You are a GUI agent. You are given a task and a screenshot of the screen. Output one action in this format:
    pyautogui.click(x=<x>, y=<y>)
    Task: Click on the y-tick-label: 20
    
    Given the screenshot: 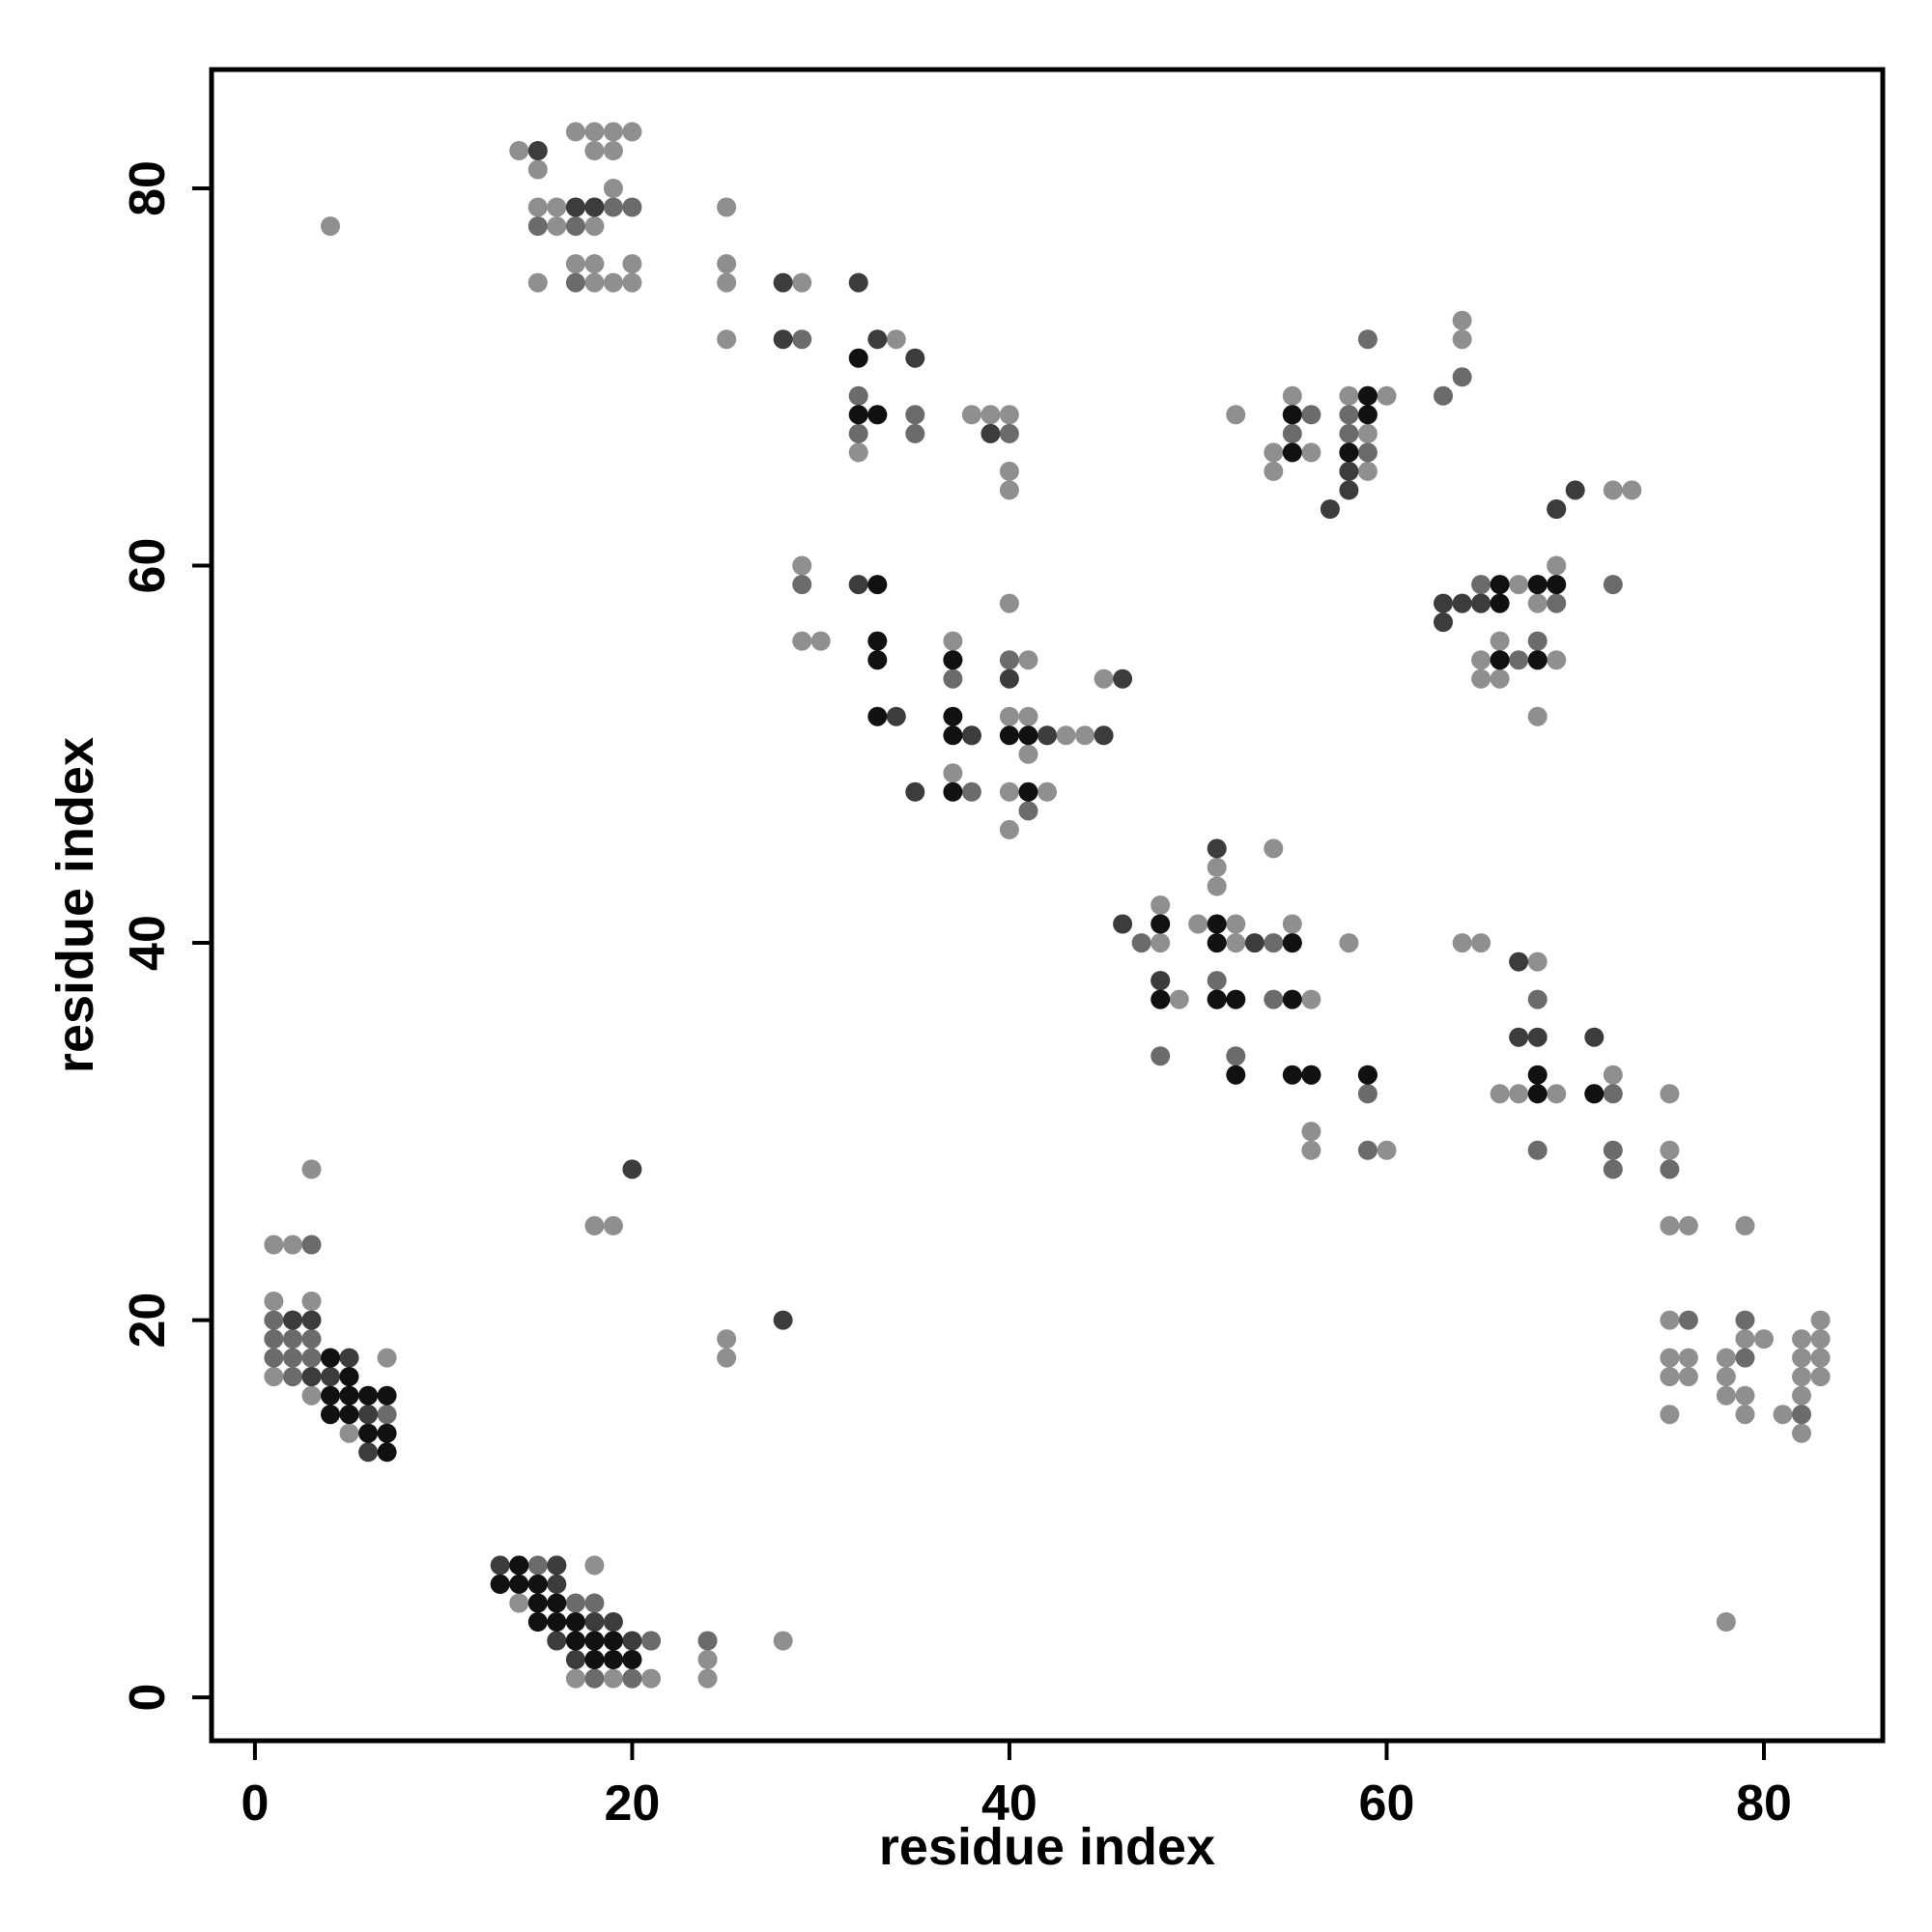 What is the action you would take?
    pyautogui.click(x=148, y=1321)
    